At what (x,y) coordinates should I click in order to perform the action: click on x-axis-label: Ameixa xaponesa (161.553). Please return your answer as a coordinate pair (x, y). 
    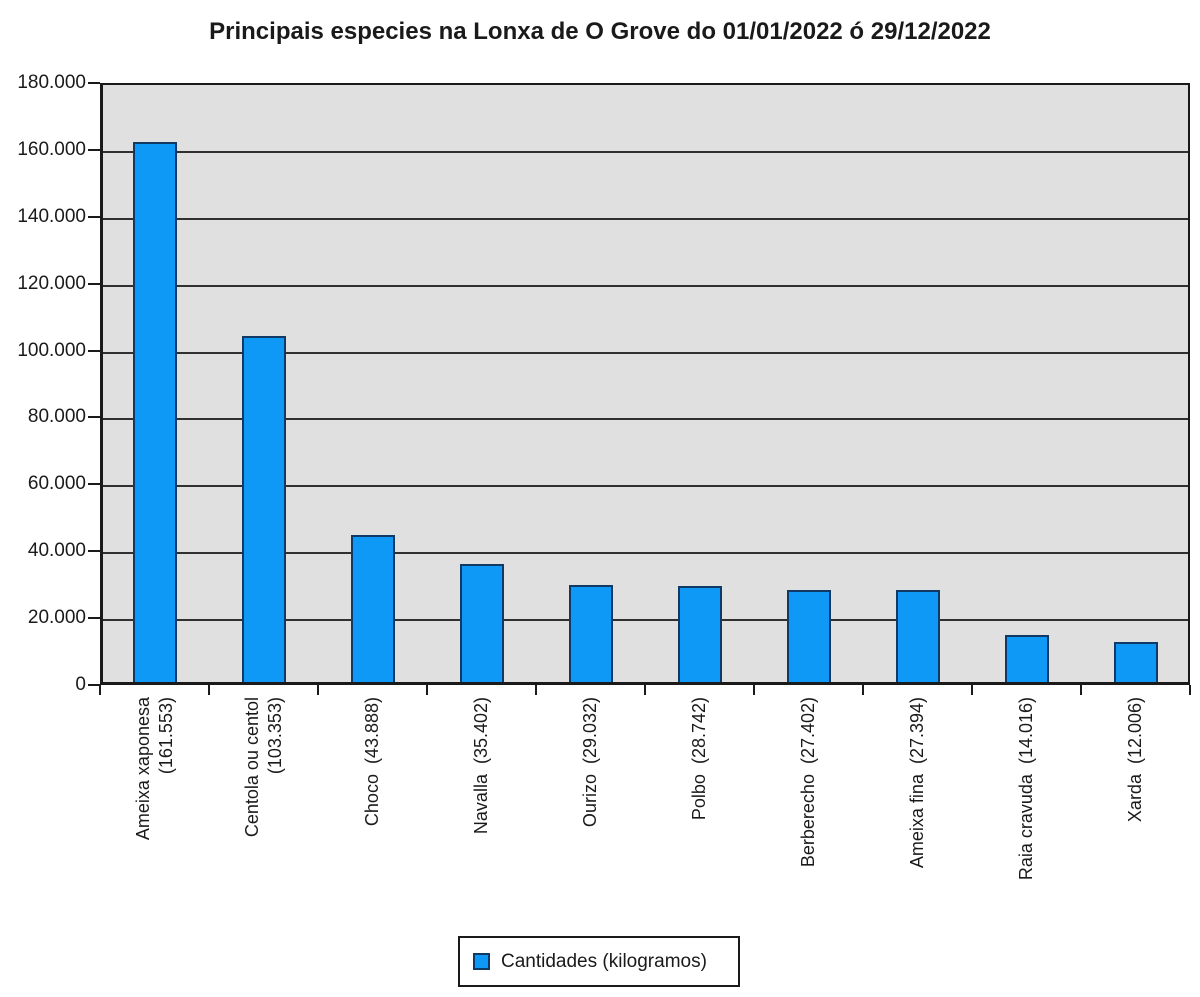
    Looking at the image, I should click on (154, 769).